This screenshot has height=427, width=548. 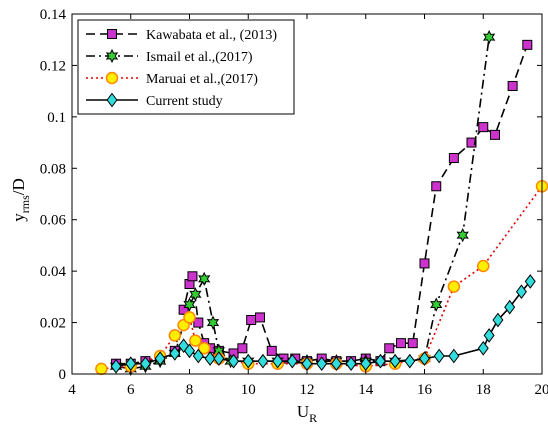 I want to click on legend-label-0: Kawabata et al., (2013), so click(x=211, y=35).